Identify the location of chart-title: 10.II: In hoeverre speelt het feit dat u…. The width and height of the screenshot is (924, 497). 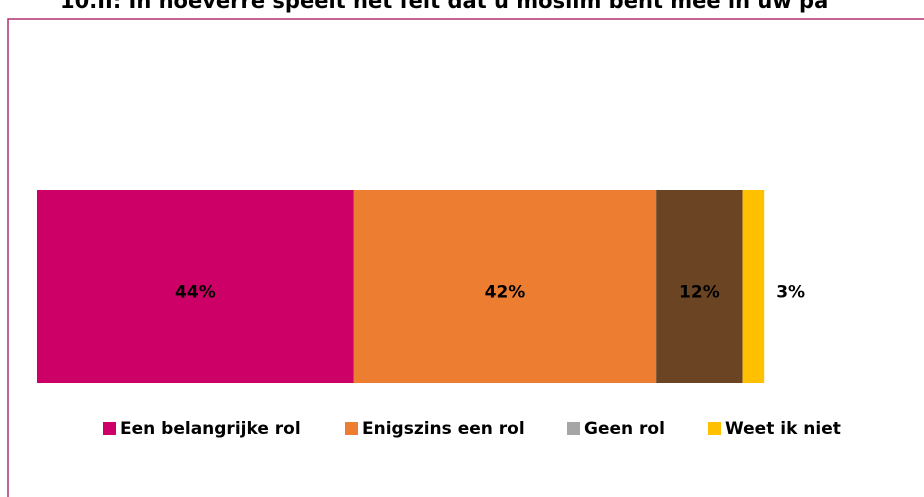
(444, 6).